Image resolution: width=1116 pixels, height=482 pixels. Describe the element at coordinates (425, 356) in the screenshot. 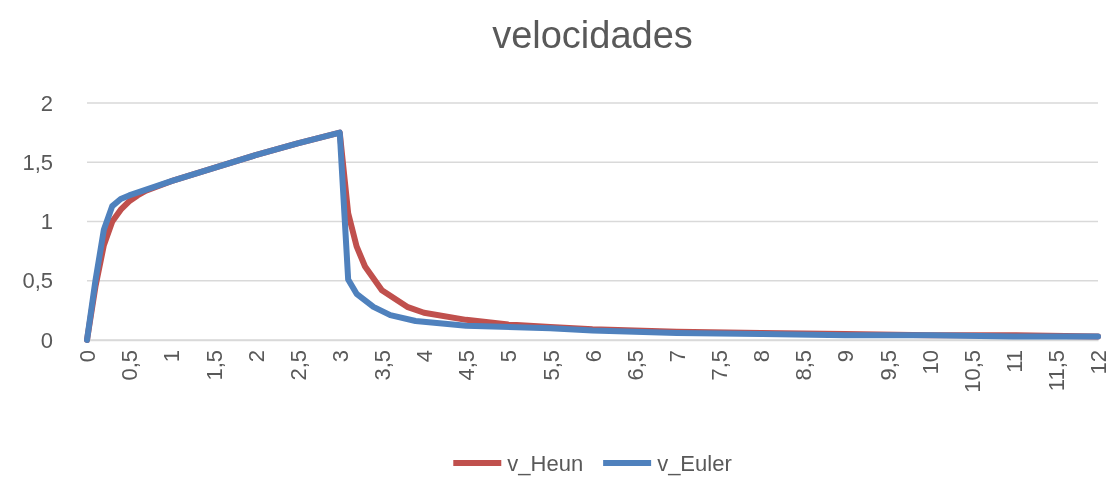

I see `x-tick-label: 4` at that location.